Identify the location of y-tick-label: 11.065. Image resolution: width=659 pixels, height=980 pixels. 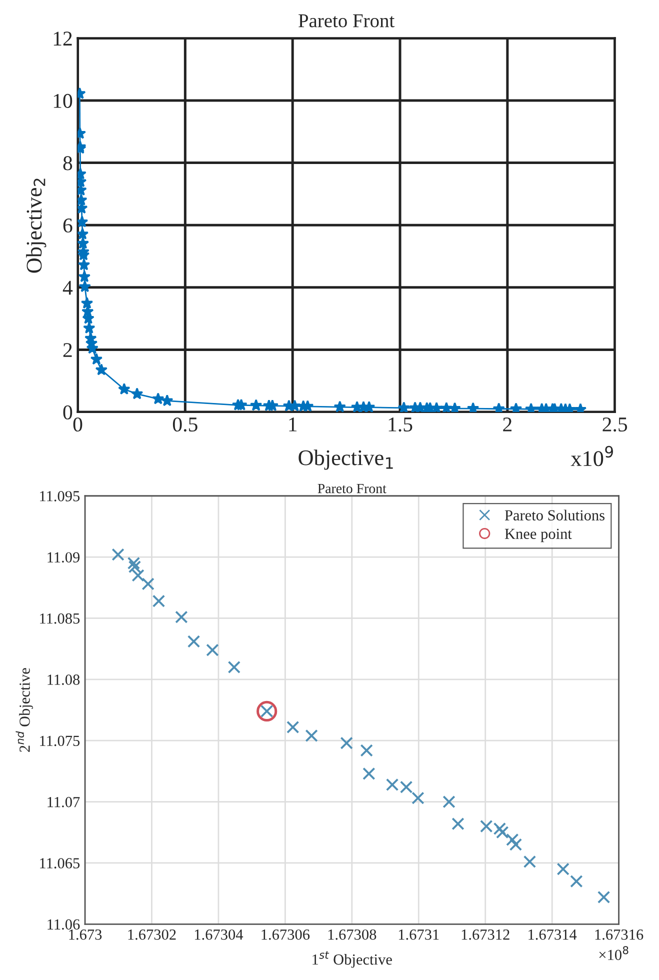
(60, 863).